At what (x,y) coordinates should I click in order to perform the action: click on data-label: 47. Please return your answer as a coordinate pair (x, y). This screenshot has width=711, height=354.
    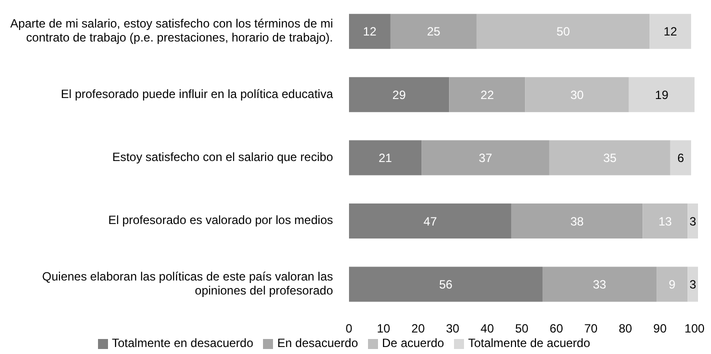
    Looking at the image, I should click on (431, 221).